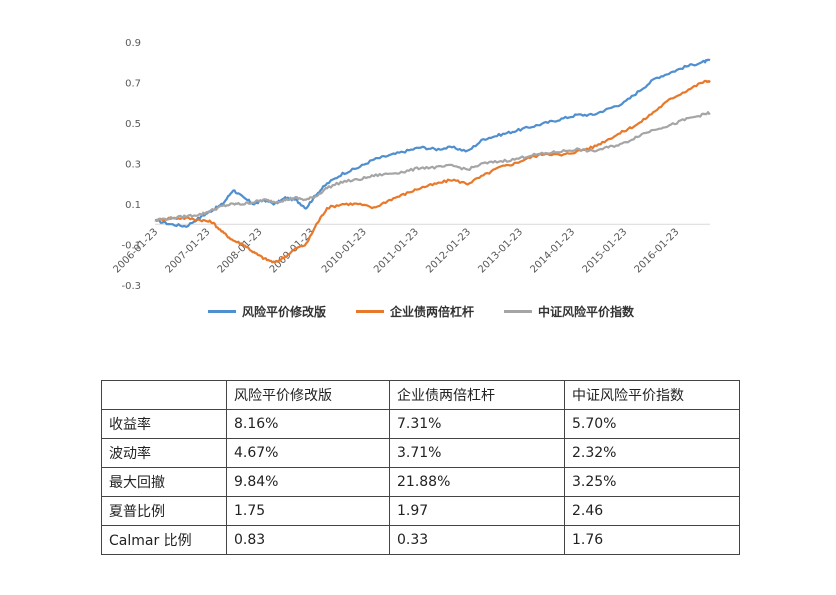 The width and height of the screenshot is (836, 595). I want to click on chart-legend: 风险平价修改版 企业债两倍杠杆 中证风险平价指数, so click(421, 311).